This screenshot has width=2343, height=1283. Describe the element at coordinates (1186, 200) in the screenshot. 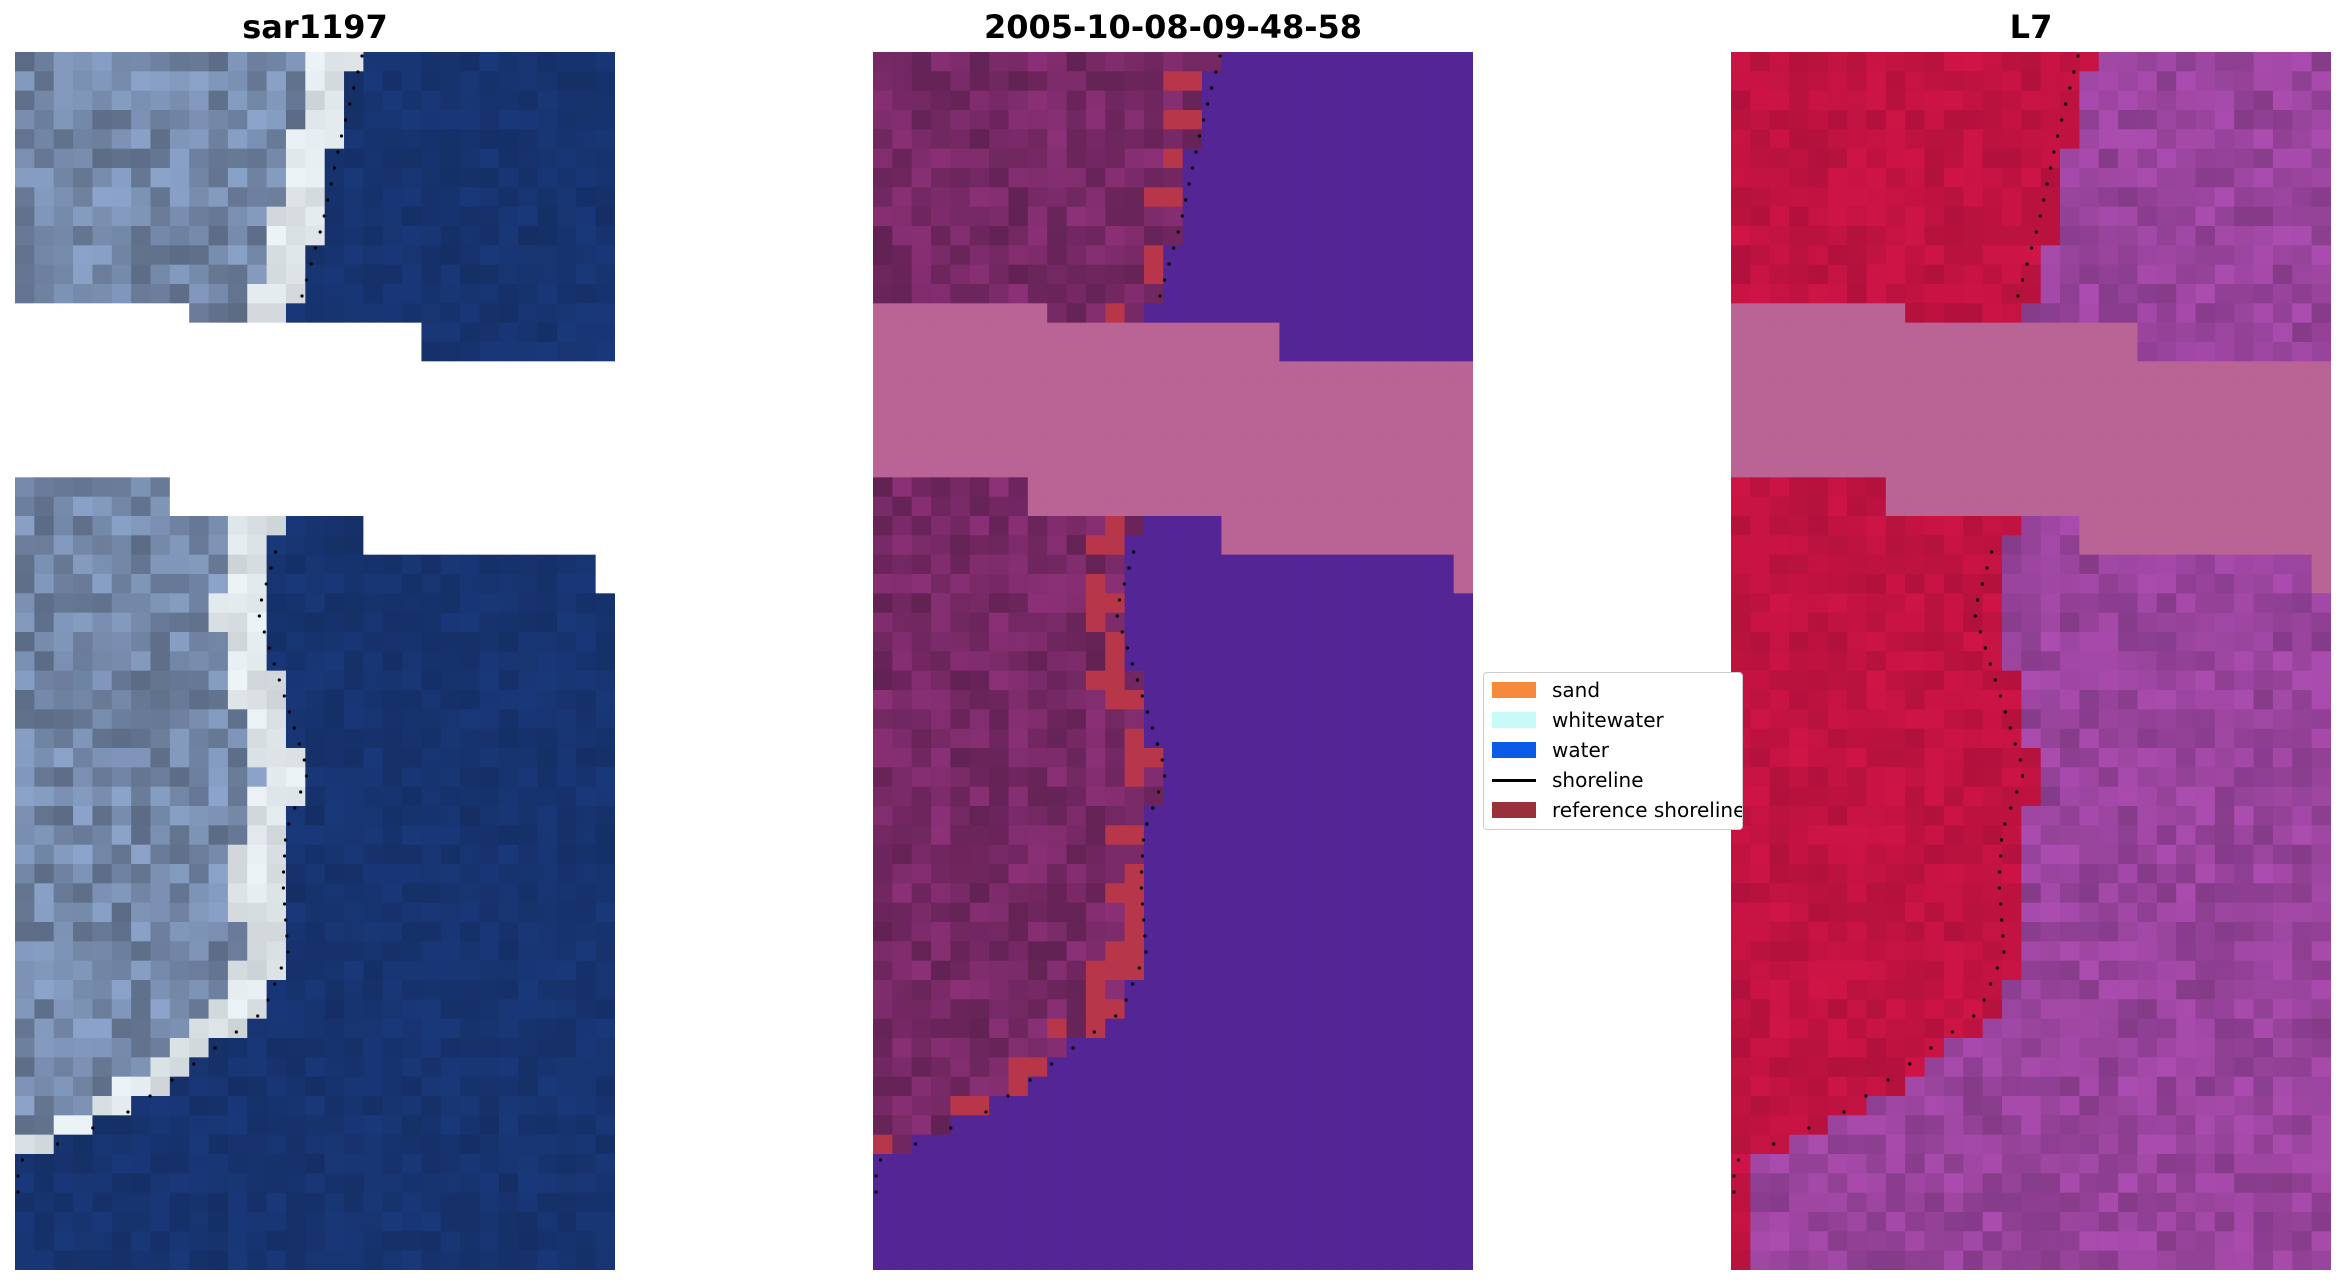

I see `shoreline-dot` at that location.